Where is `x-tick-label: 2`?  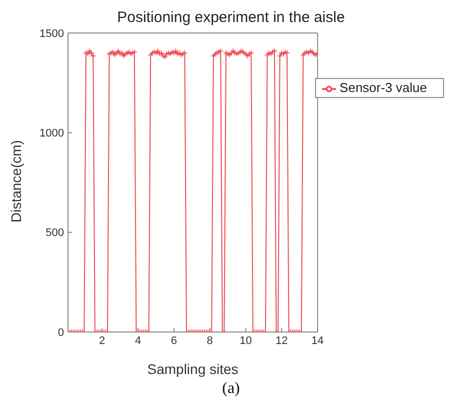 x-tick-label: 2 is located at coordinates (102, 340).